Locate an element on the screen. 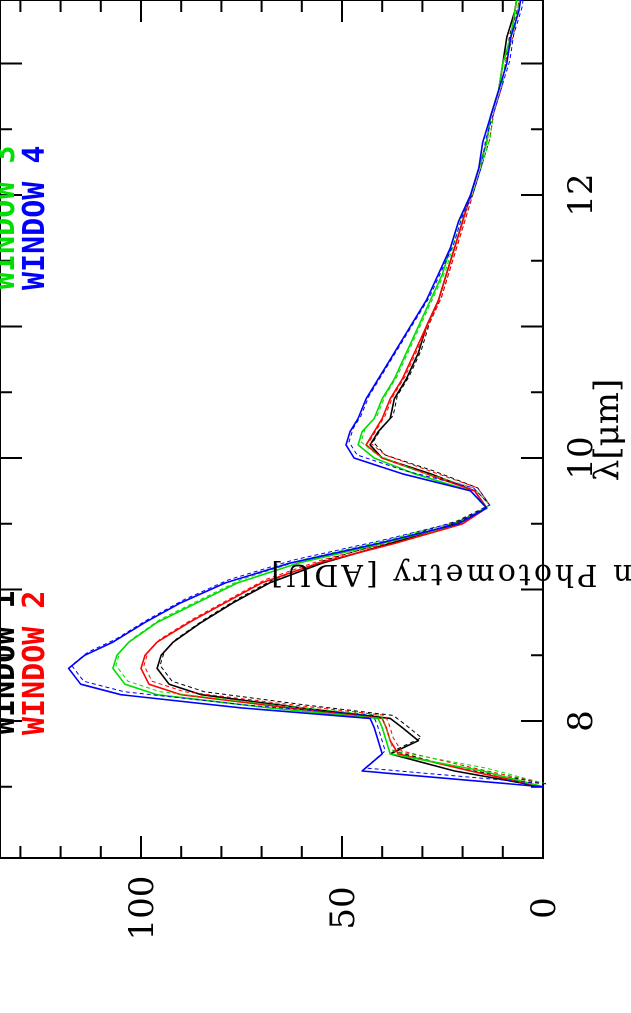 The image size is (631, 1013). y-tick-label: 0 is located at coordinates (544, 908).